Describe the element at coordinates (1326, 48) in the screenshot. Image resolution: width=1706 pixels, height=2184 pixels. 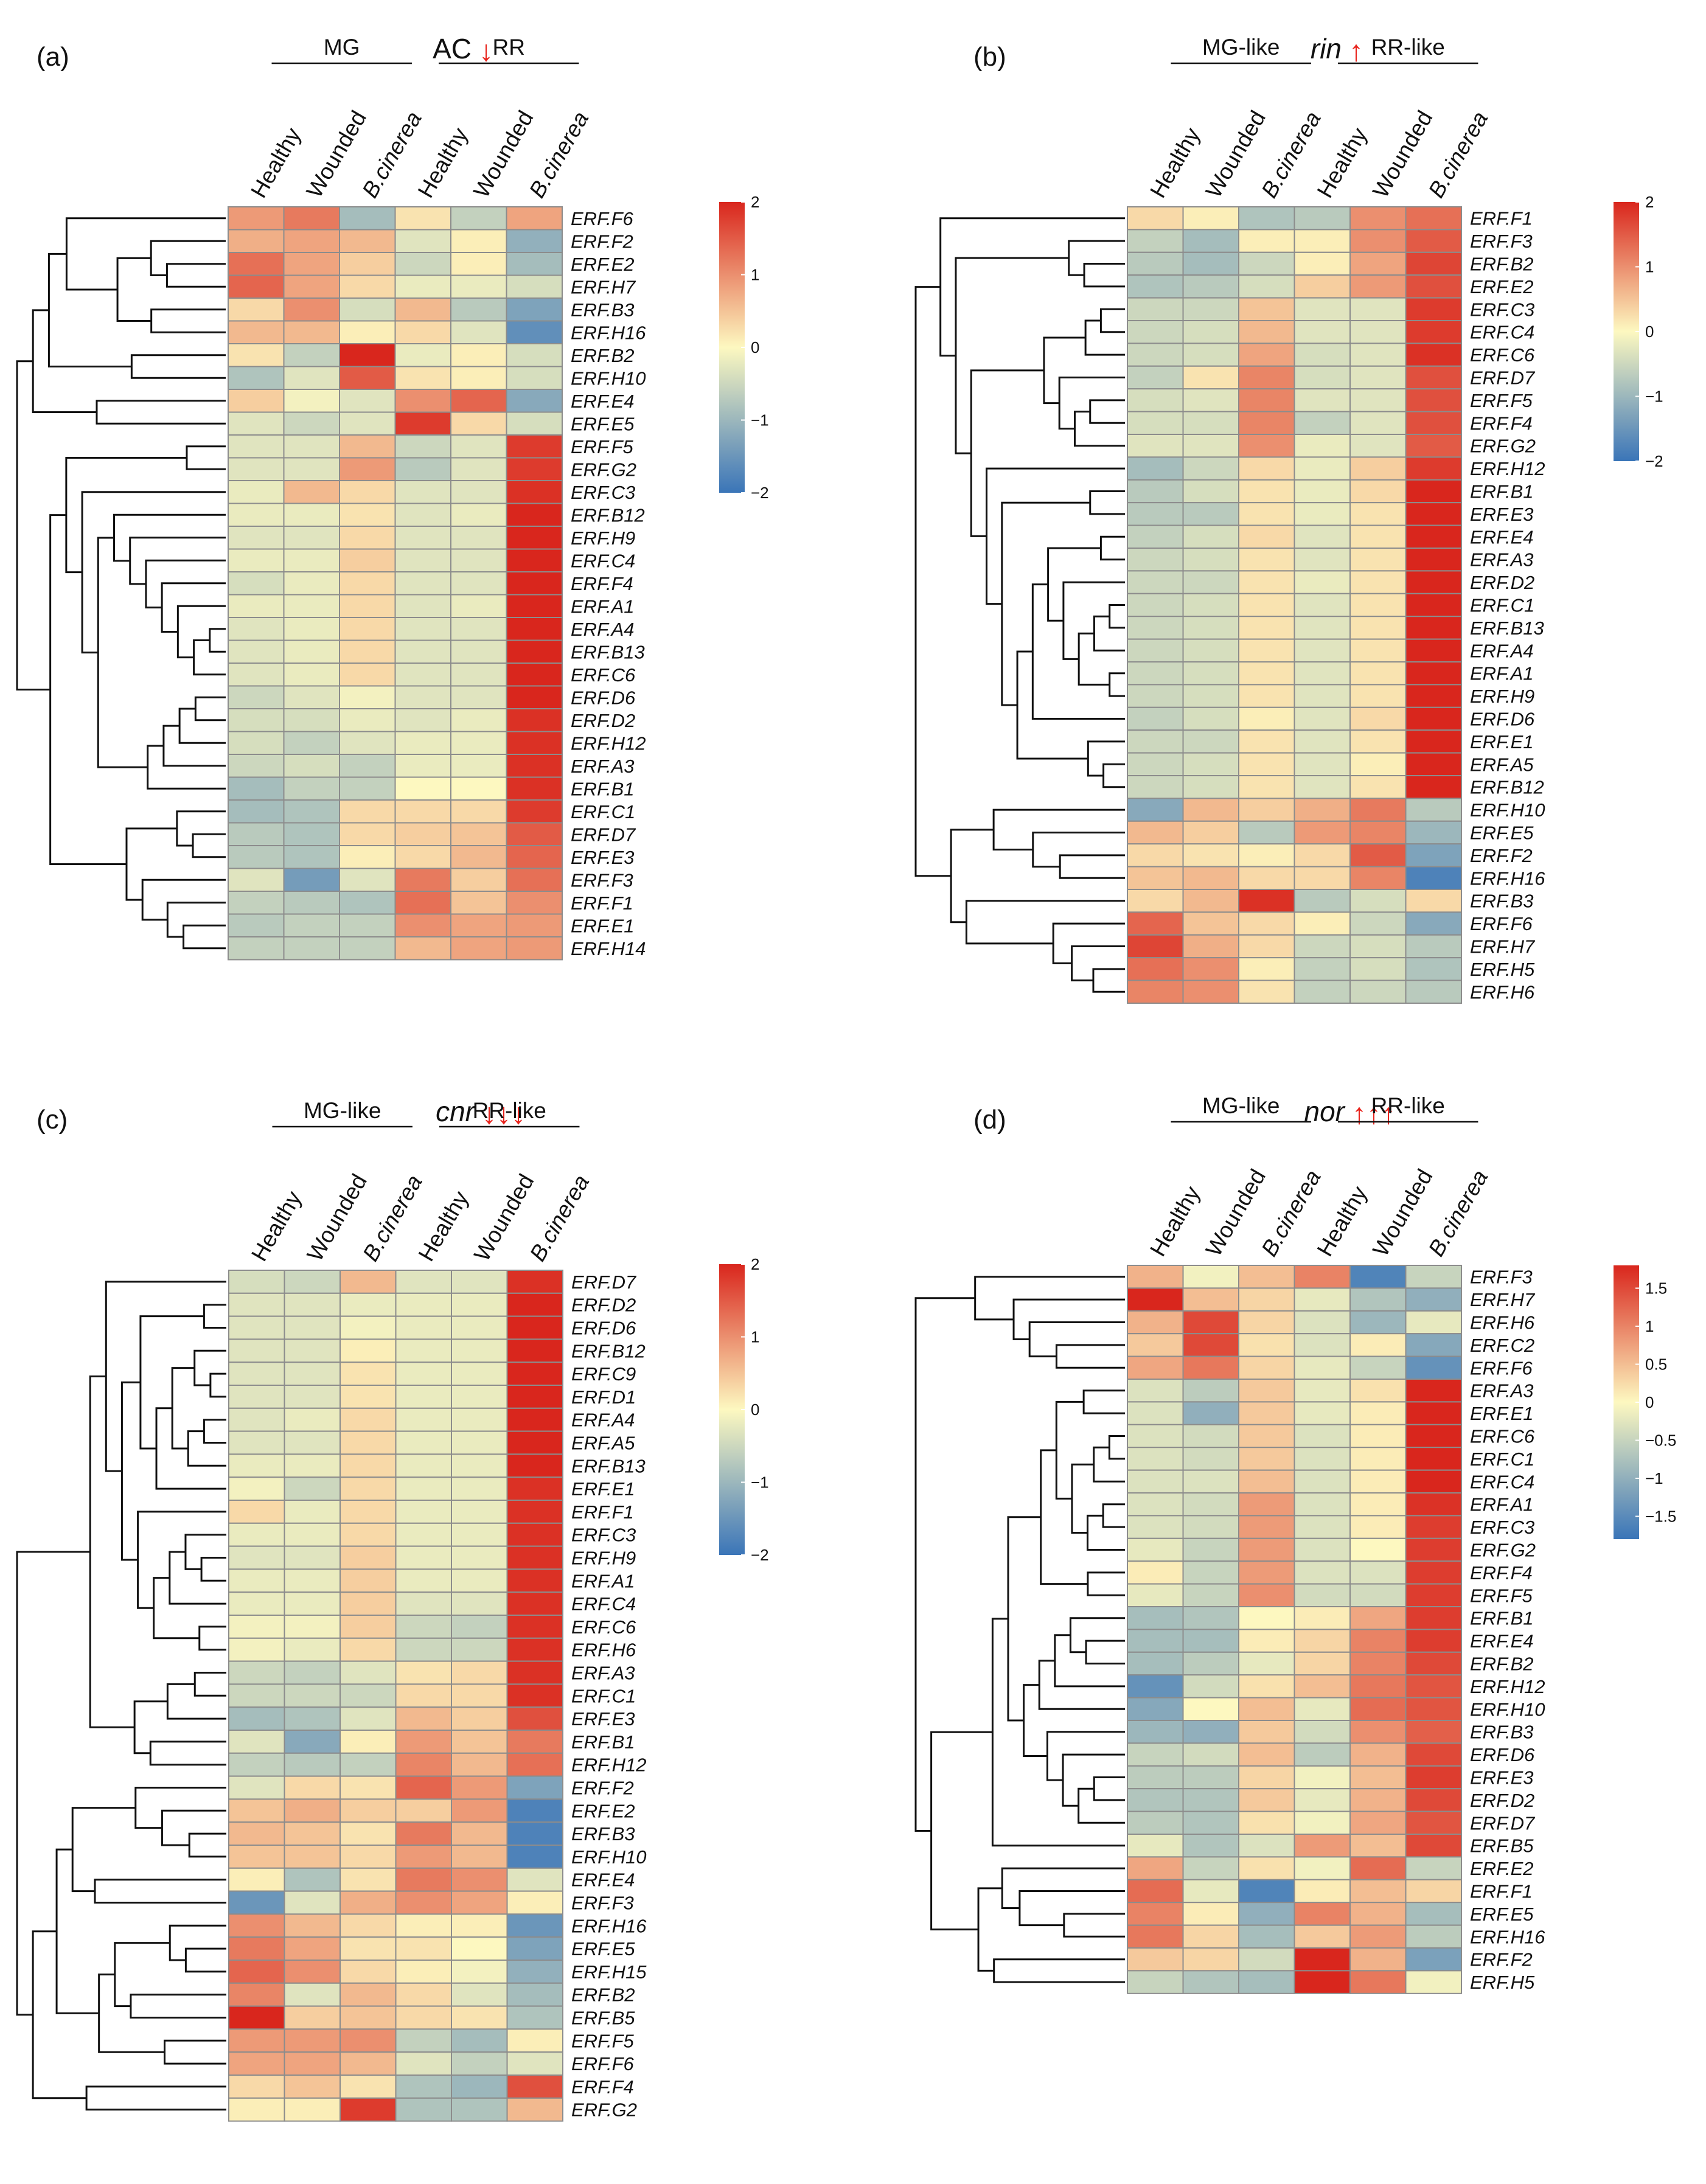
I see `chart-title: rin` at that location.